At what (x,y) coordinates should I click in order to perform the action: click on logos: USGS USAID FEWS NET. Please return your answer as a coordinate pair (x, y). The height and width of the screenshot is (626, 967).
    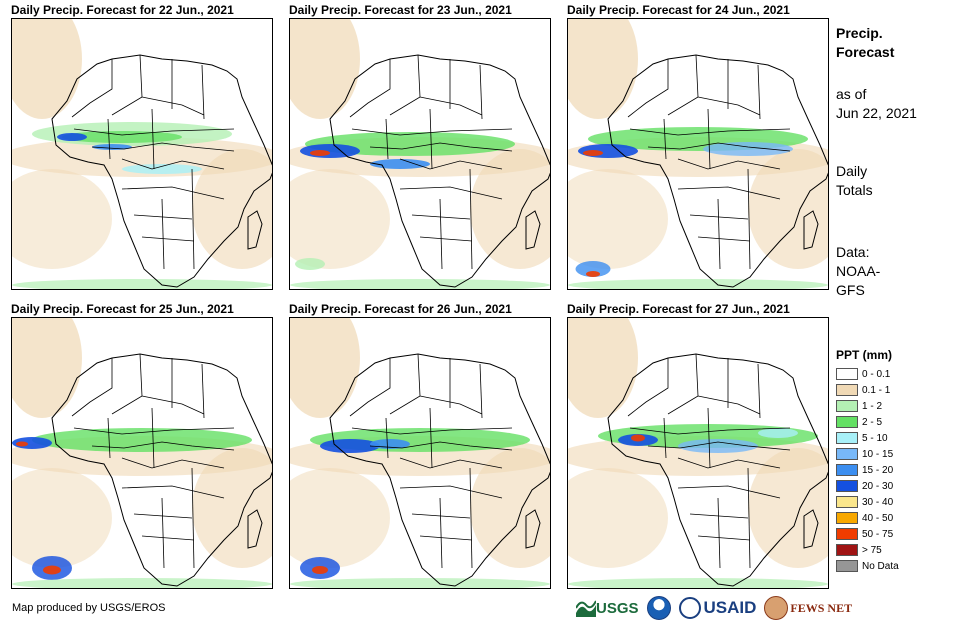
    Looking at the image, I should click on (718, 608).